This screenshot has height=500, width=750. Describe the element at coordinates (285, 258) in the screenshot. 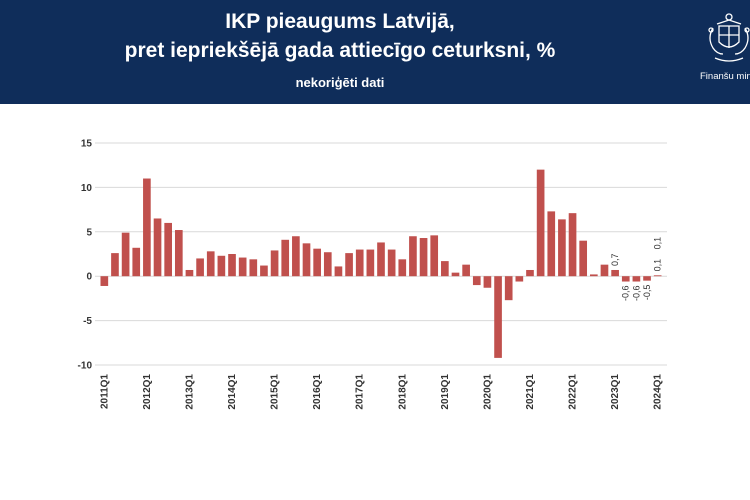

I see `bar-2015Q2` at that location.